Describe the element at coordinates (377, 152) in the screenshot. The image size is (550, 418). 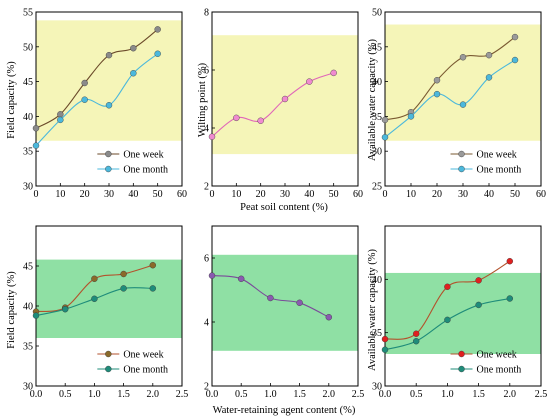
I see `ytick-label-aw_peat: 30` at that location.